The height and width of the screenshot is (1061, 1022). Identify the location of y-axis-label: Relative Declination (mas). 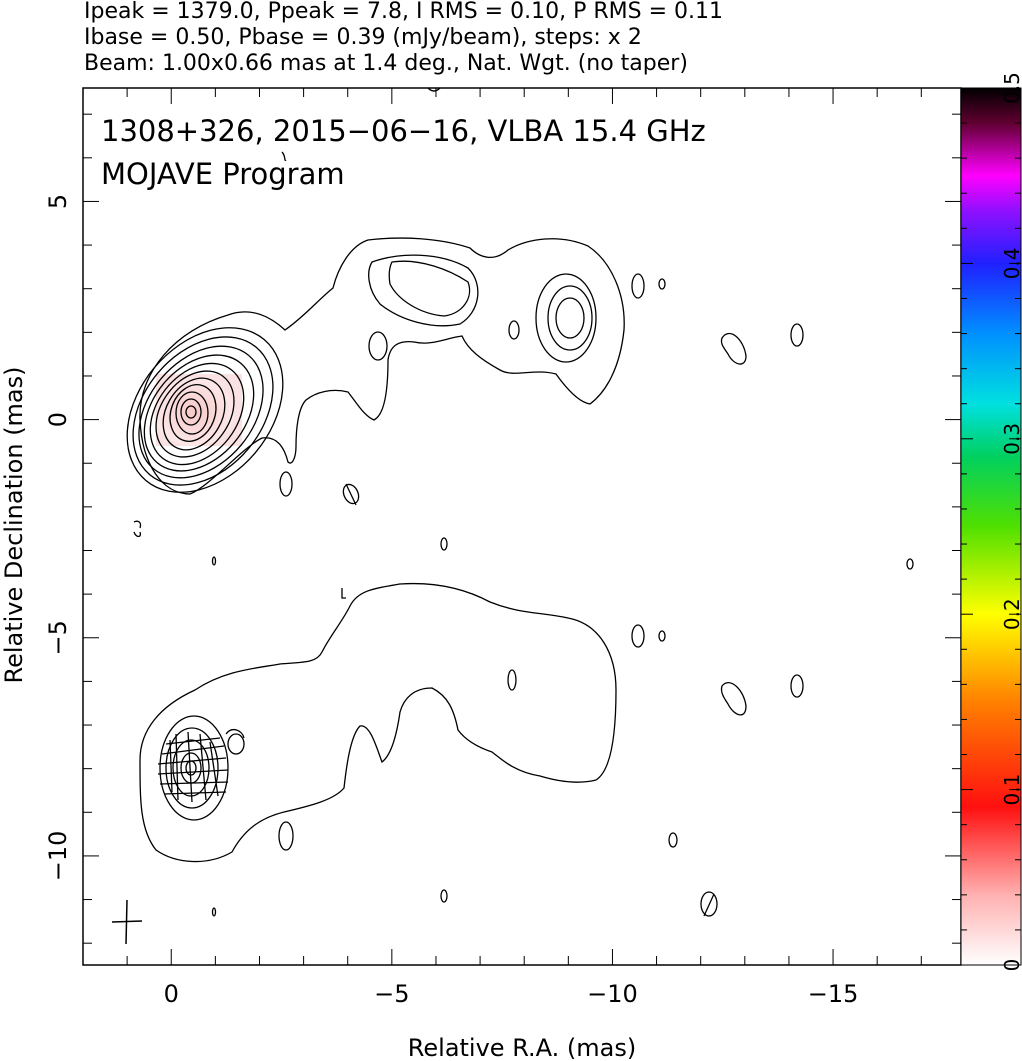
(14, 524).